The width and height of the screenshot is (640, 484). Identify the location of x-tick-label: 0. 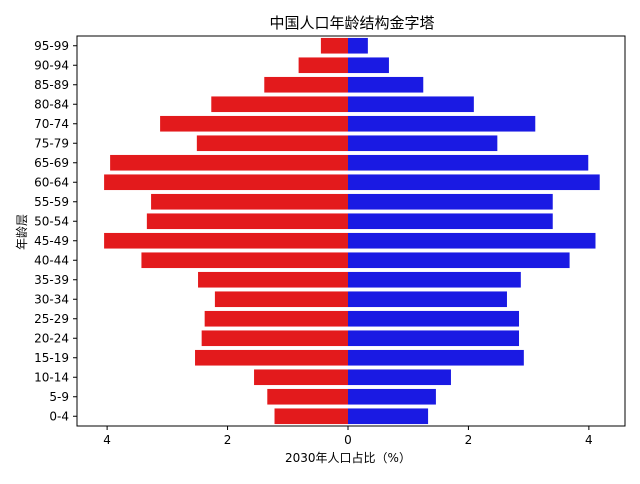
(348, 440).